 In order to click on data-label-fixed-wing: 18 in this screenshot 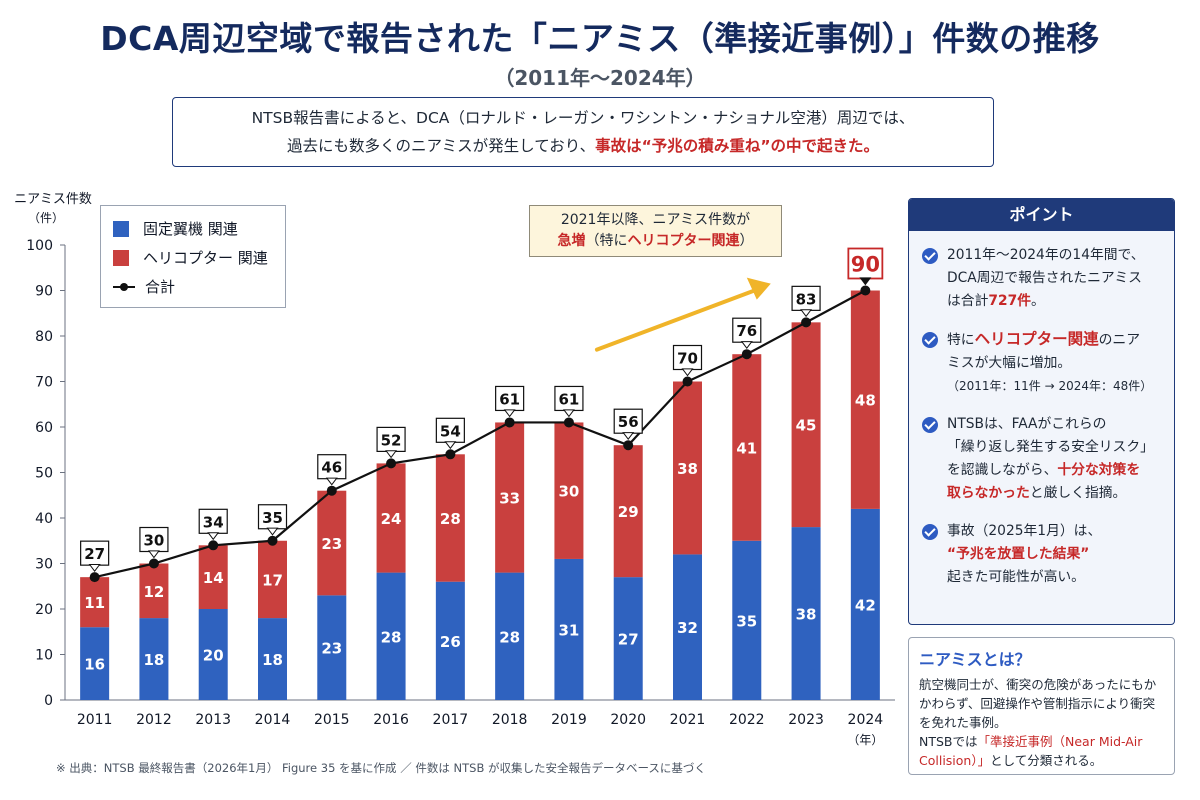, I will do `click(272, 660)`.